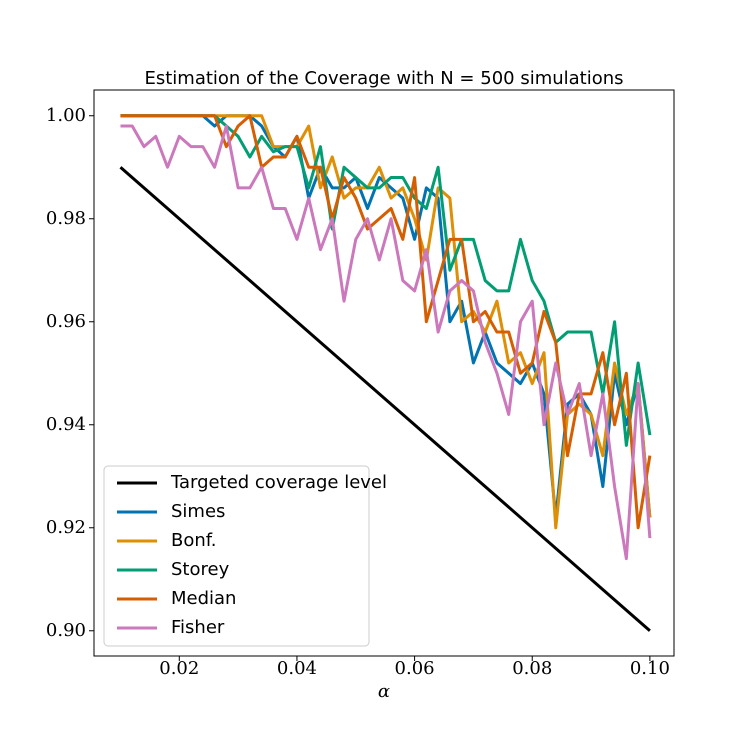  Describe the element at coordinates (384, 691) in the screenshot. I see `x-axis-label: α` at that location.